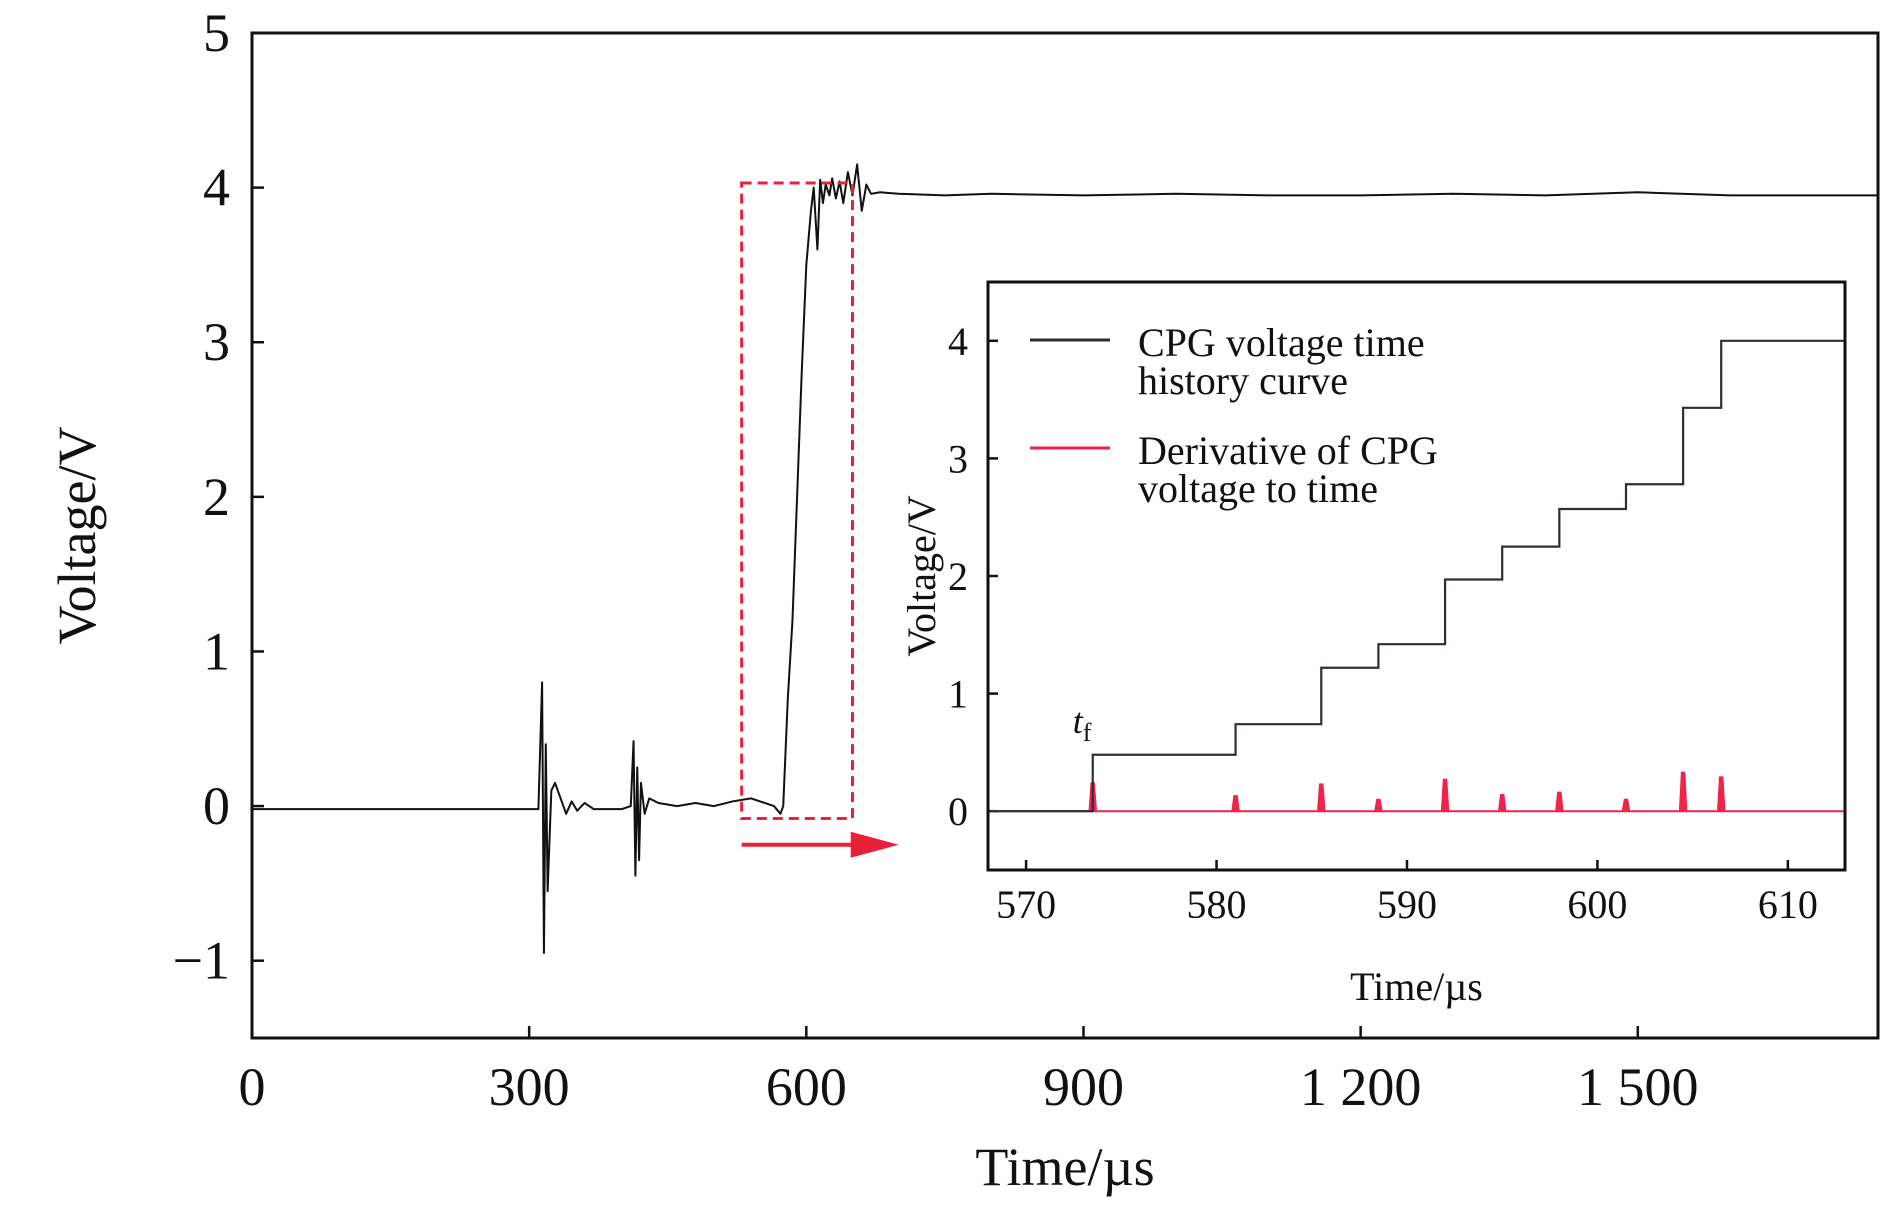 This screenshot has width=1890, height=1210. What do you see at coordinates (216, 33) in the screenshot?
I see `main-y-tick-label-5: 5` at bounding box center [216, 33].